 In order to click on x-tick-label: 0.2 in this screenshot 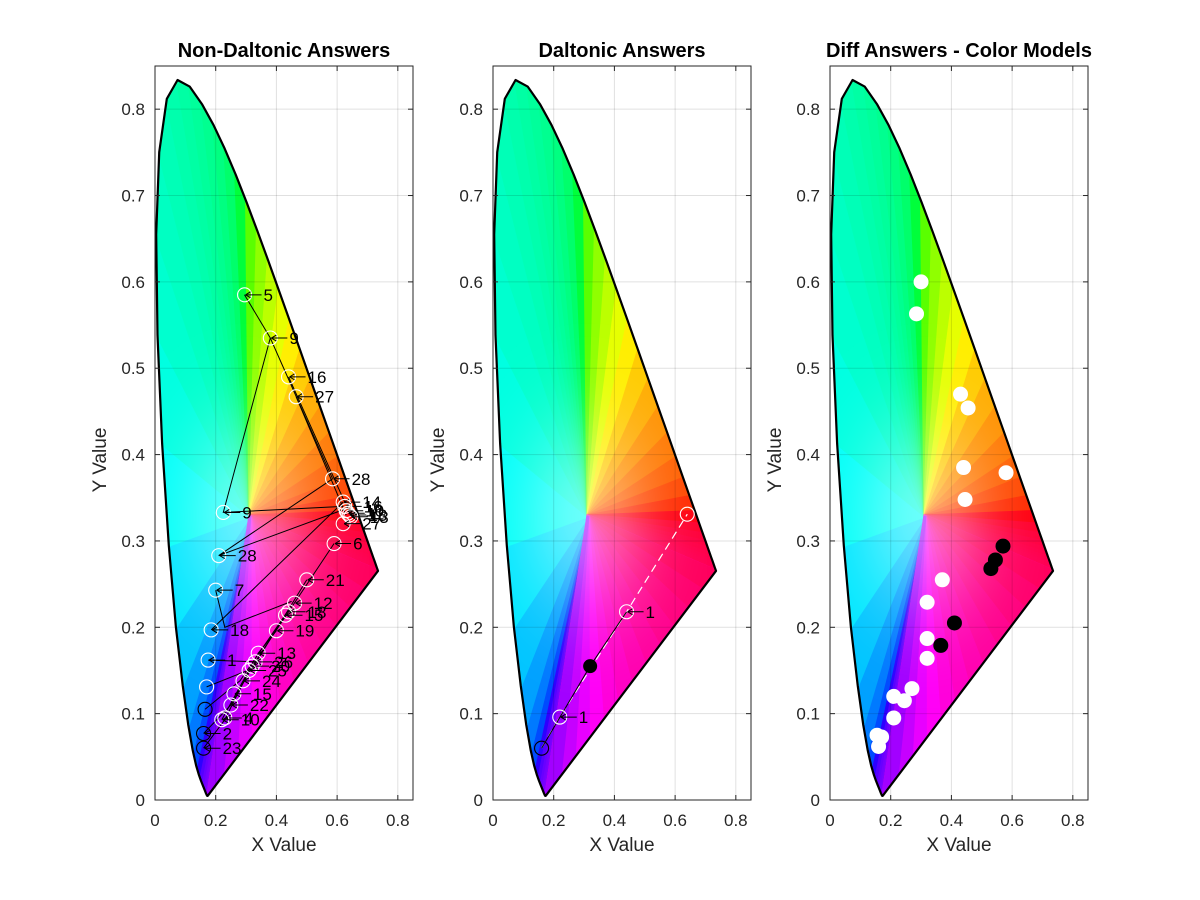, I will do `click(554, 820)`.